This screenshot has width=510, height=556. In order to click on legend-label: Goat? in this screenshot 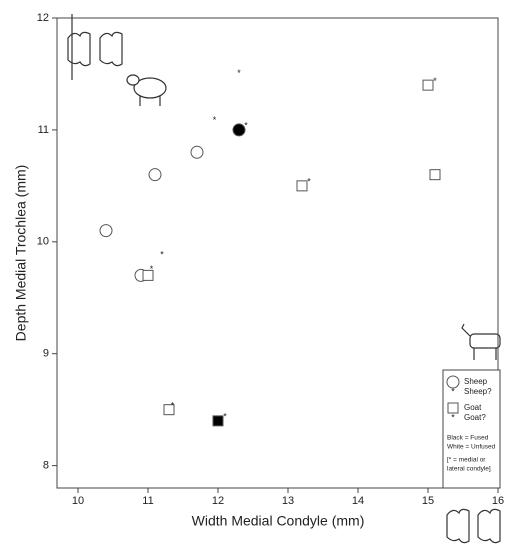, I will do `click(475, 417)`.